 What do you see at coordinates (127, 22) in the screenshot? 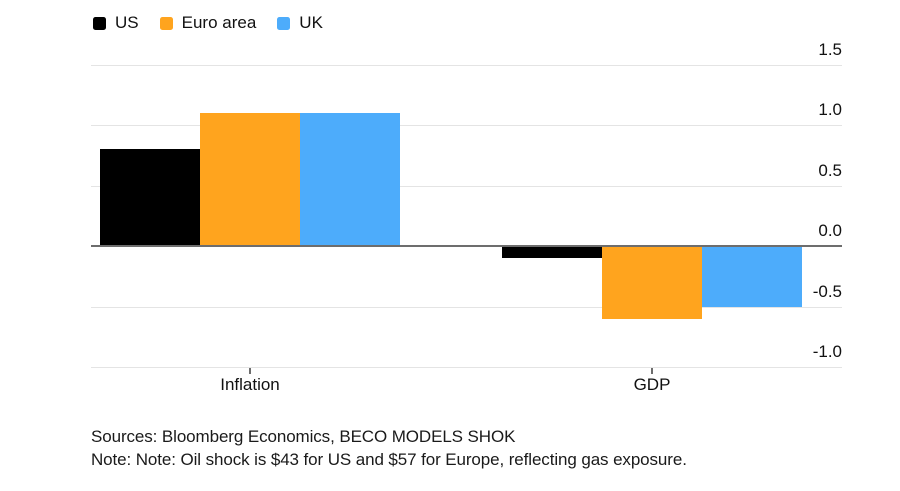
I see `legend-label: US` at bounding box center [127, 22].